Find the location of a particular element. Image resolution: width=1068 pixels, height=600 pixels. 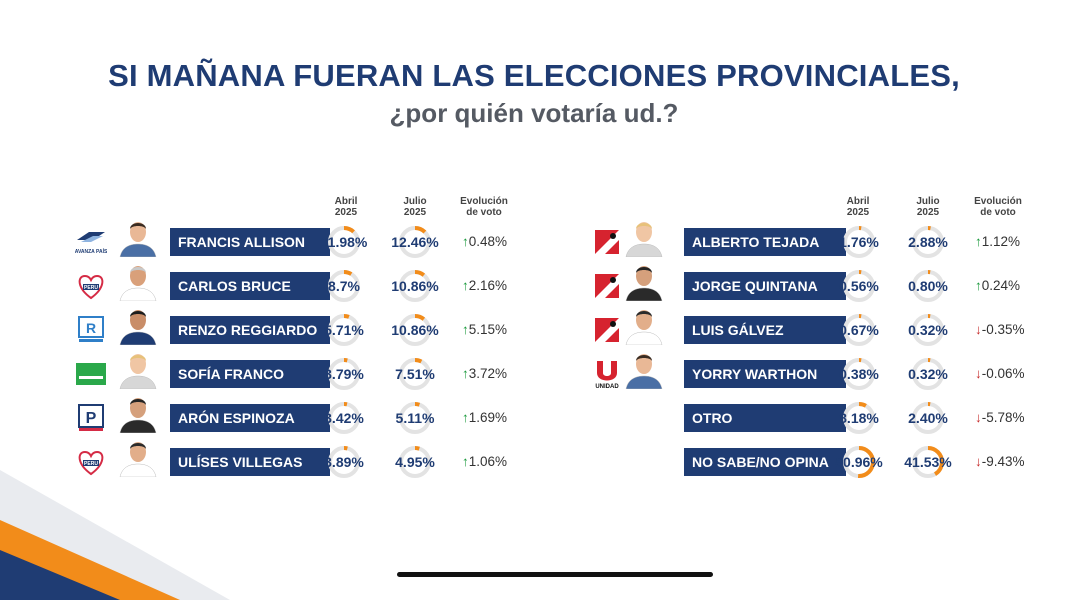

svg-text: UNIDAD is located at coordinates (607, 386).